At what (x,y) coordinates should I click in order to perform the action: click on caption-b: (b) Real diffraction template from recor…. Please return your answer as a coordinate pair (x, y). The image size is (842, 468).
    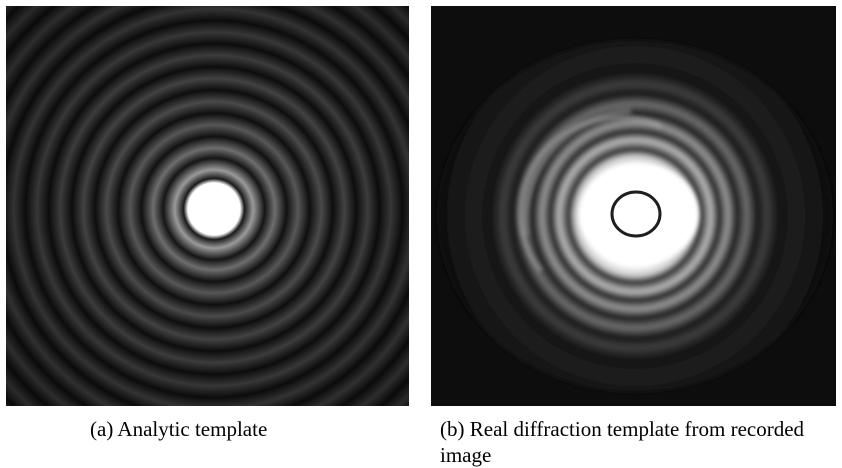
    Looking at the image, I should click on (622, 442).